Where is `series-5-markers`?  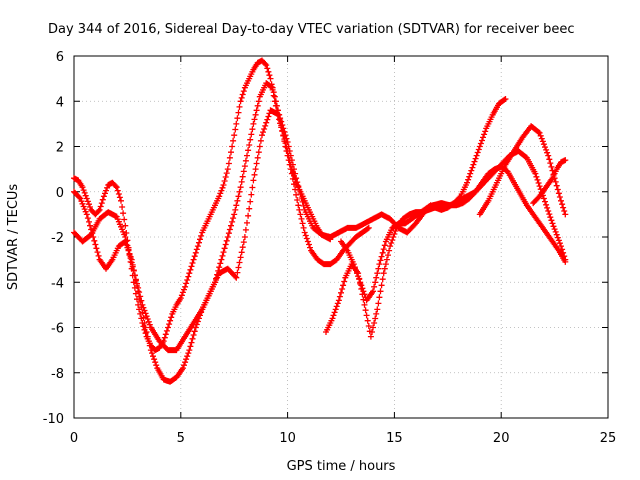
series-5-markers is located at coordinates (453, 233).